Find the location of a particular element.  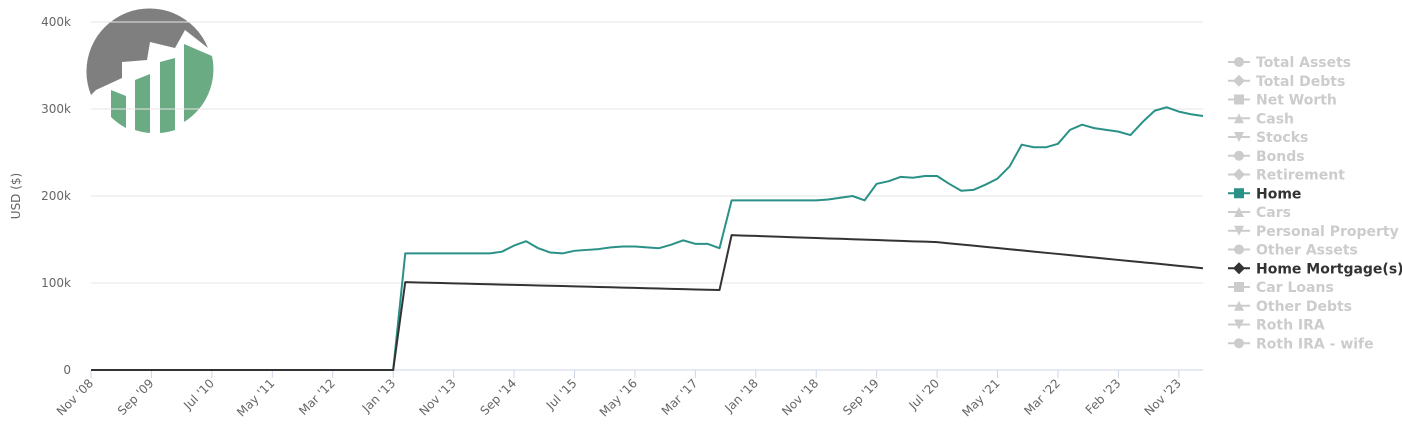

legend-item: Bonds is located at coordinates (1266, 157).